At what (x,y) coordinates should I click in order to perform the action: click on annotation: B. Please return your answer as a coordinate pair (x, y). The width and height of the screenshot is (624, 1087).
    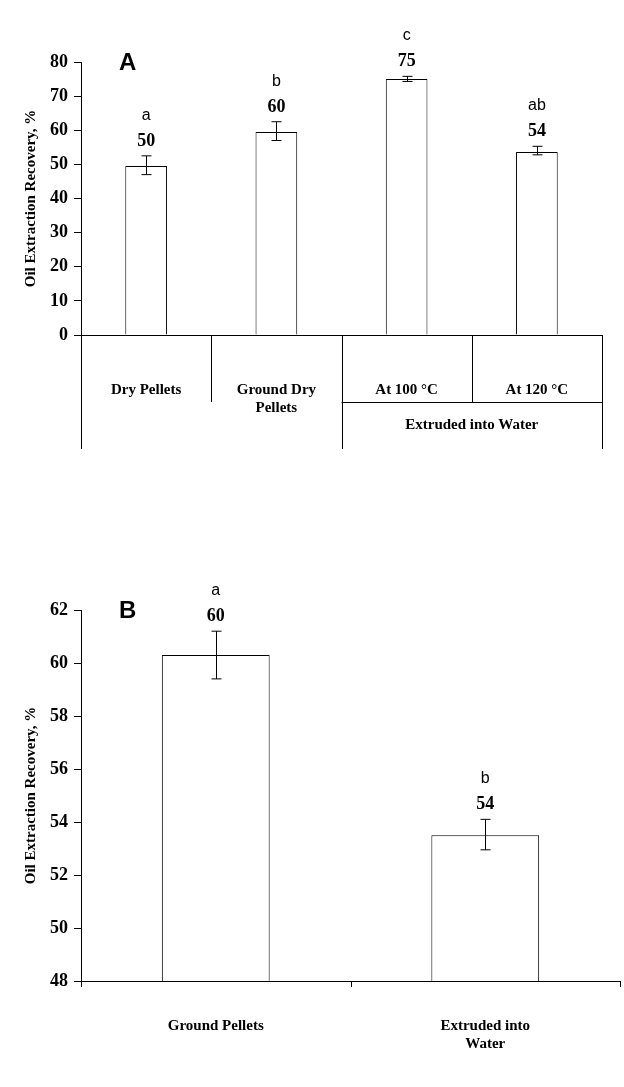
    Looking at the image, I should click on (128, 609).